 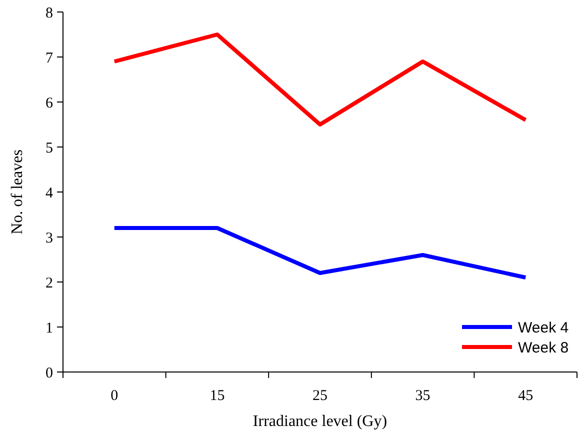 I want to click on line-series, so click(x=320, y=253).